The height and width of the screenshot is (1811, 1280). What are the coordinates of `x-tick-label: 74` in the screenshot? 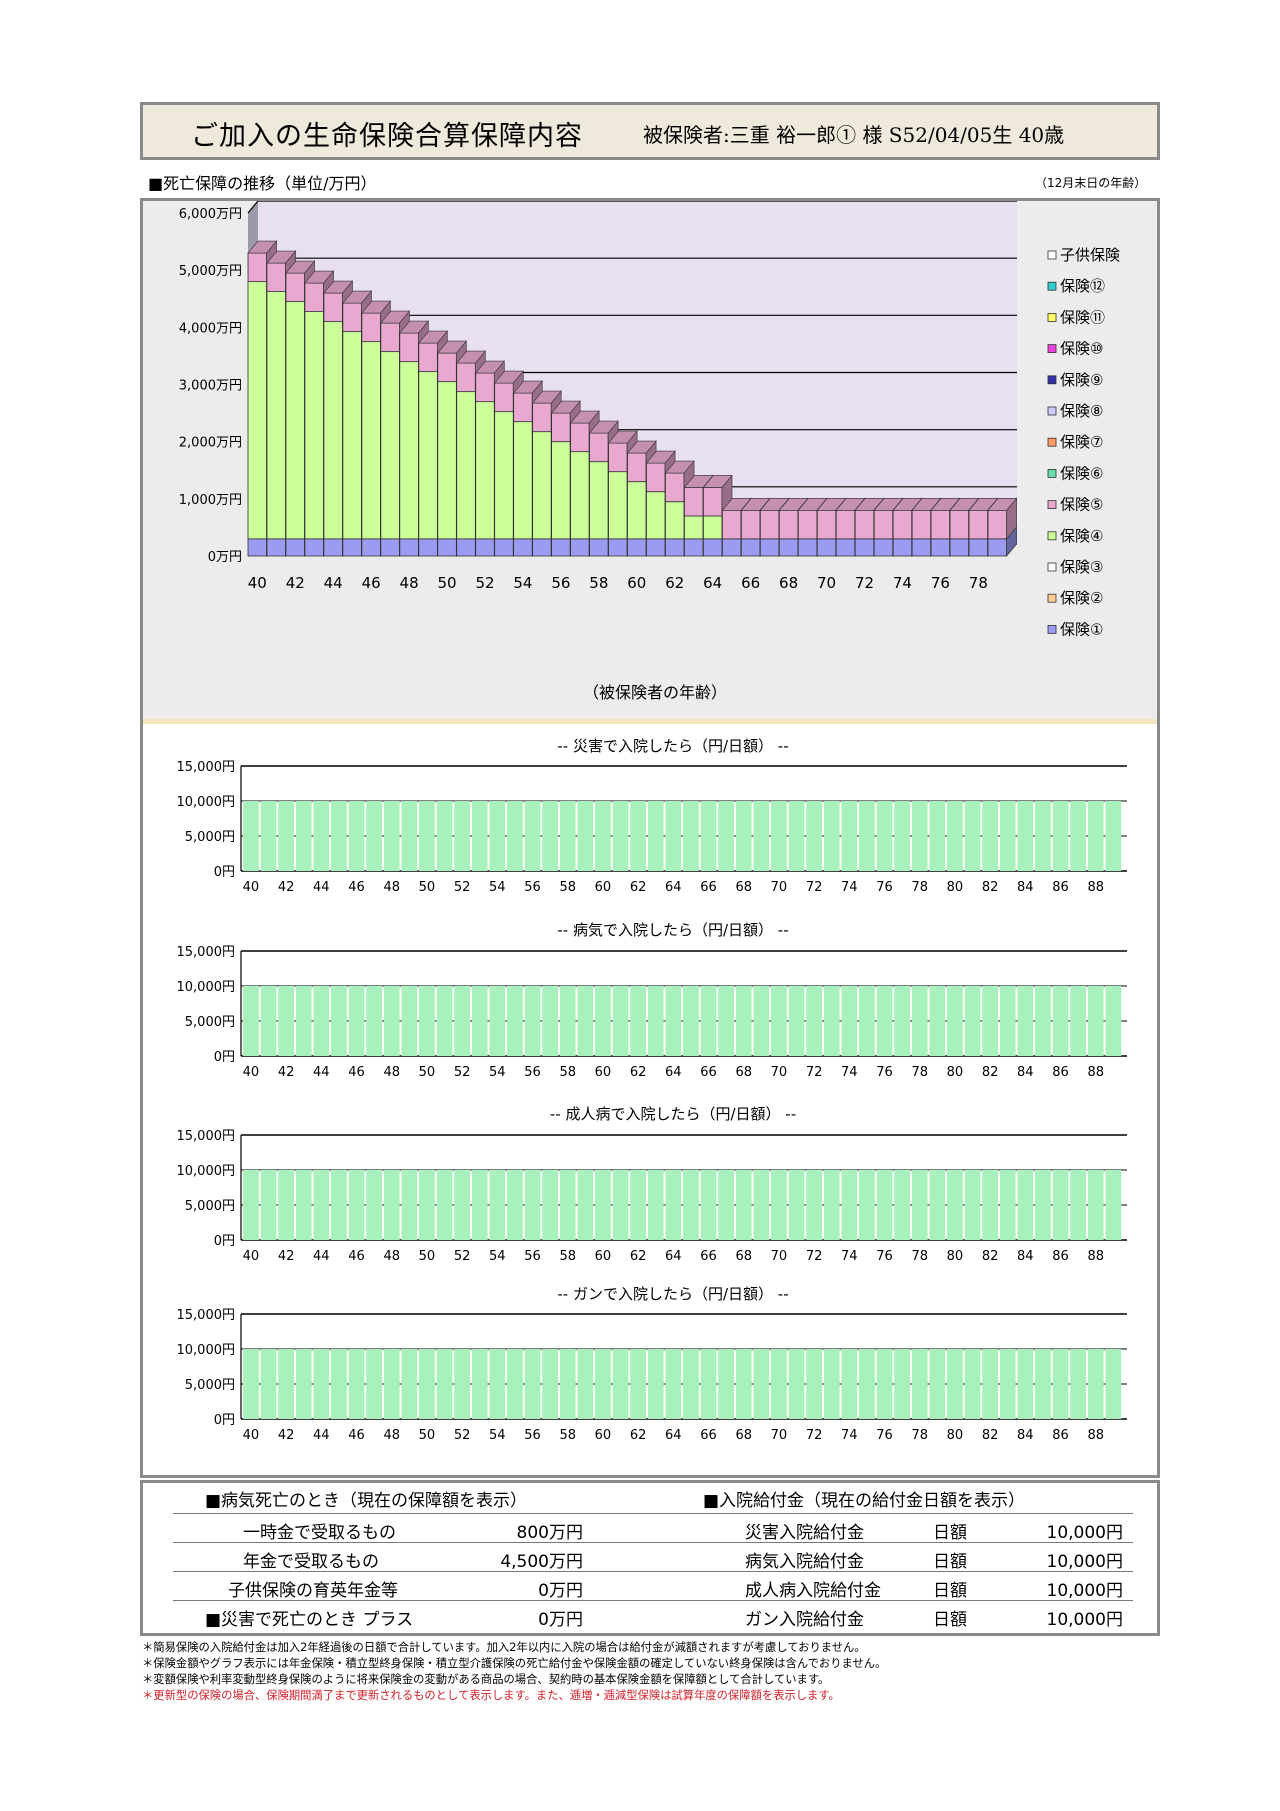 It's located at (902, 583).